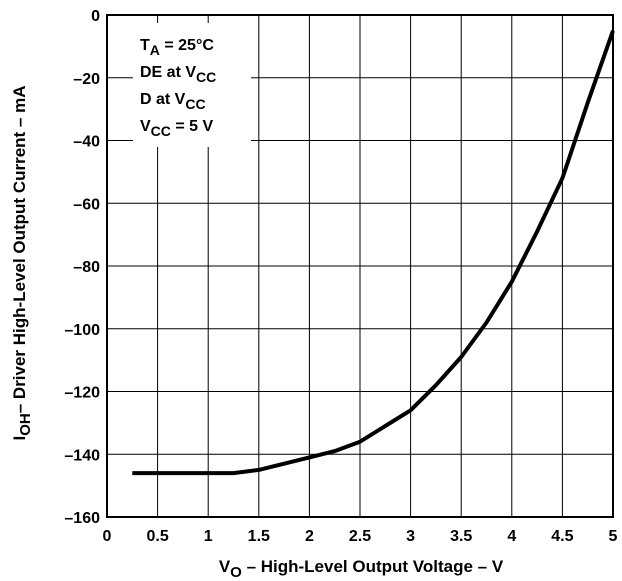 This screenshot has width=622, height=581. What do you see at coordinates (95, 16) in the screenshot?
I see `y-tick-label: 0` at bounding box center [95, 16].